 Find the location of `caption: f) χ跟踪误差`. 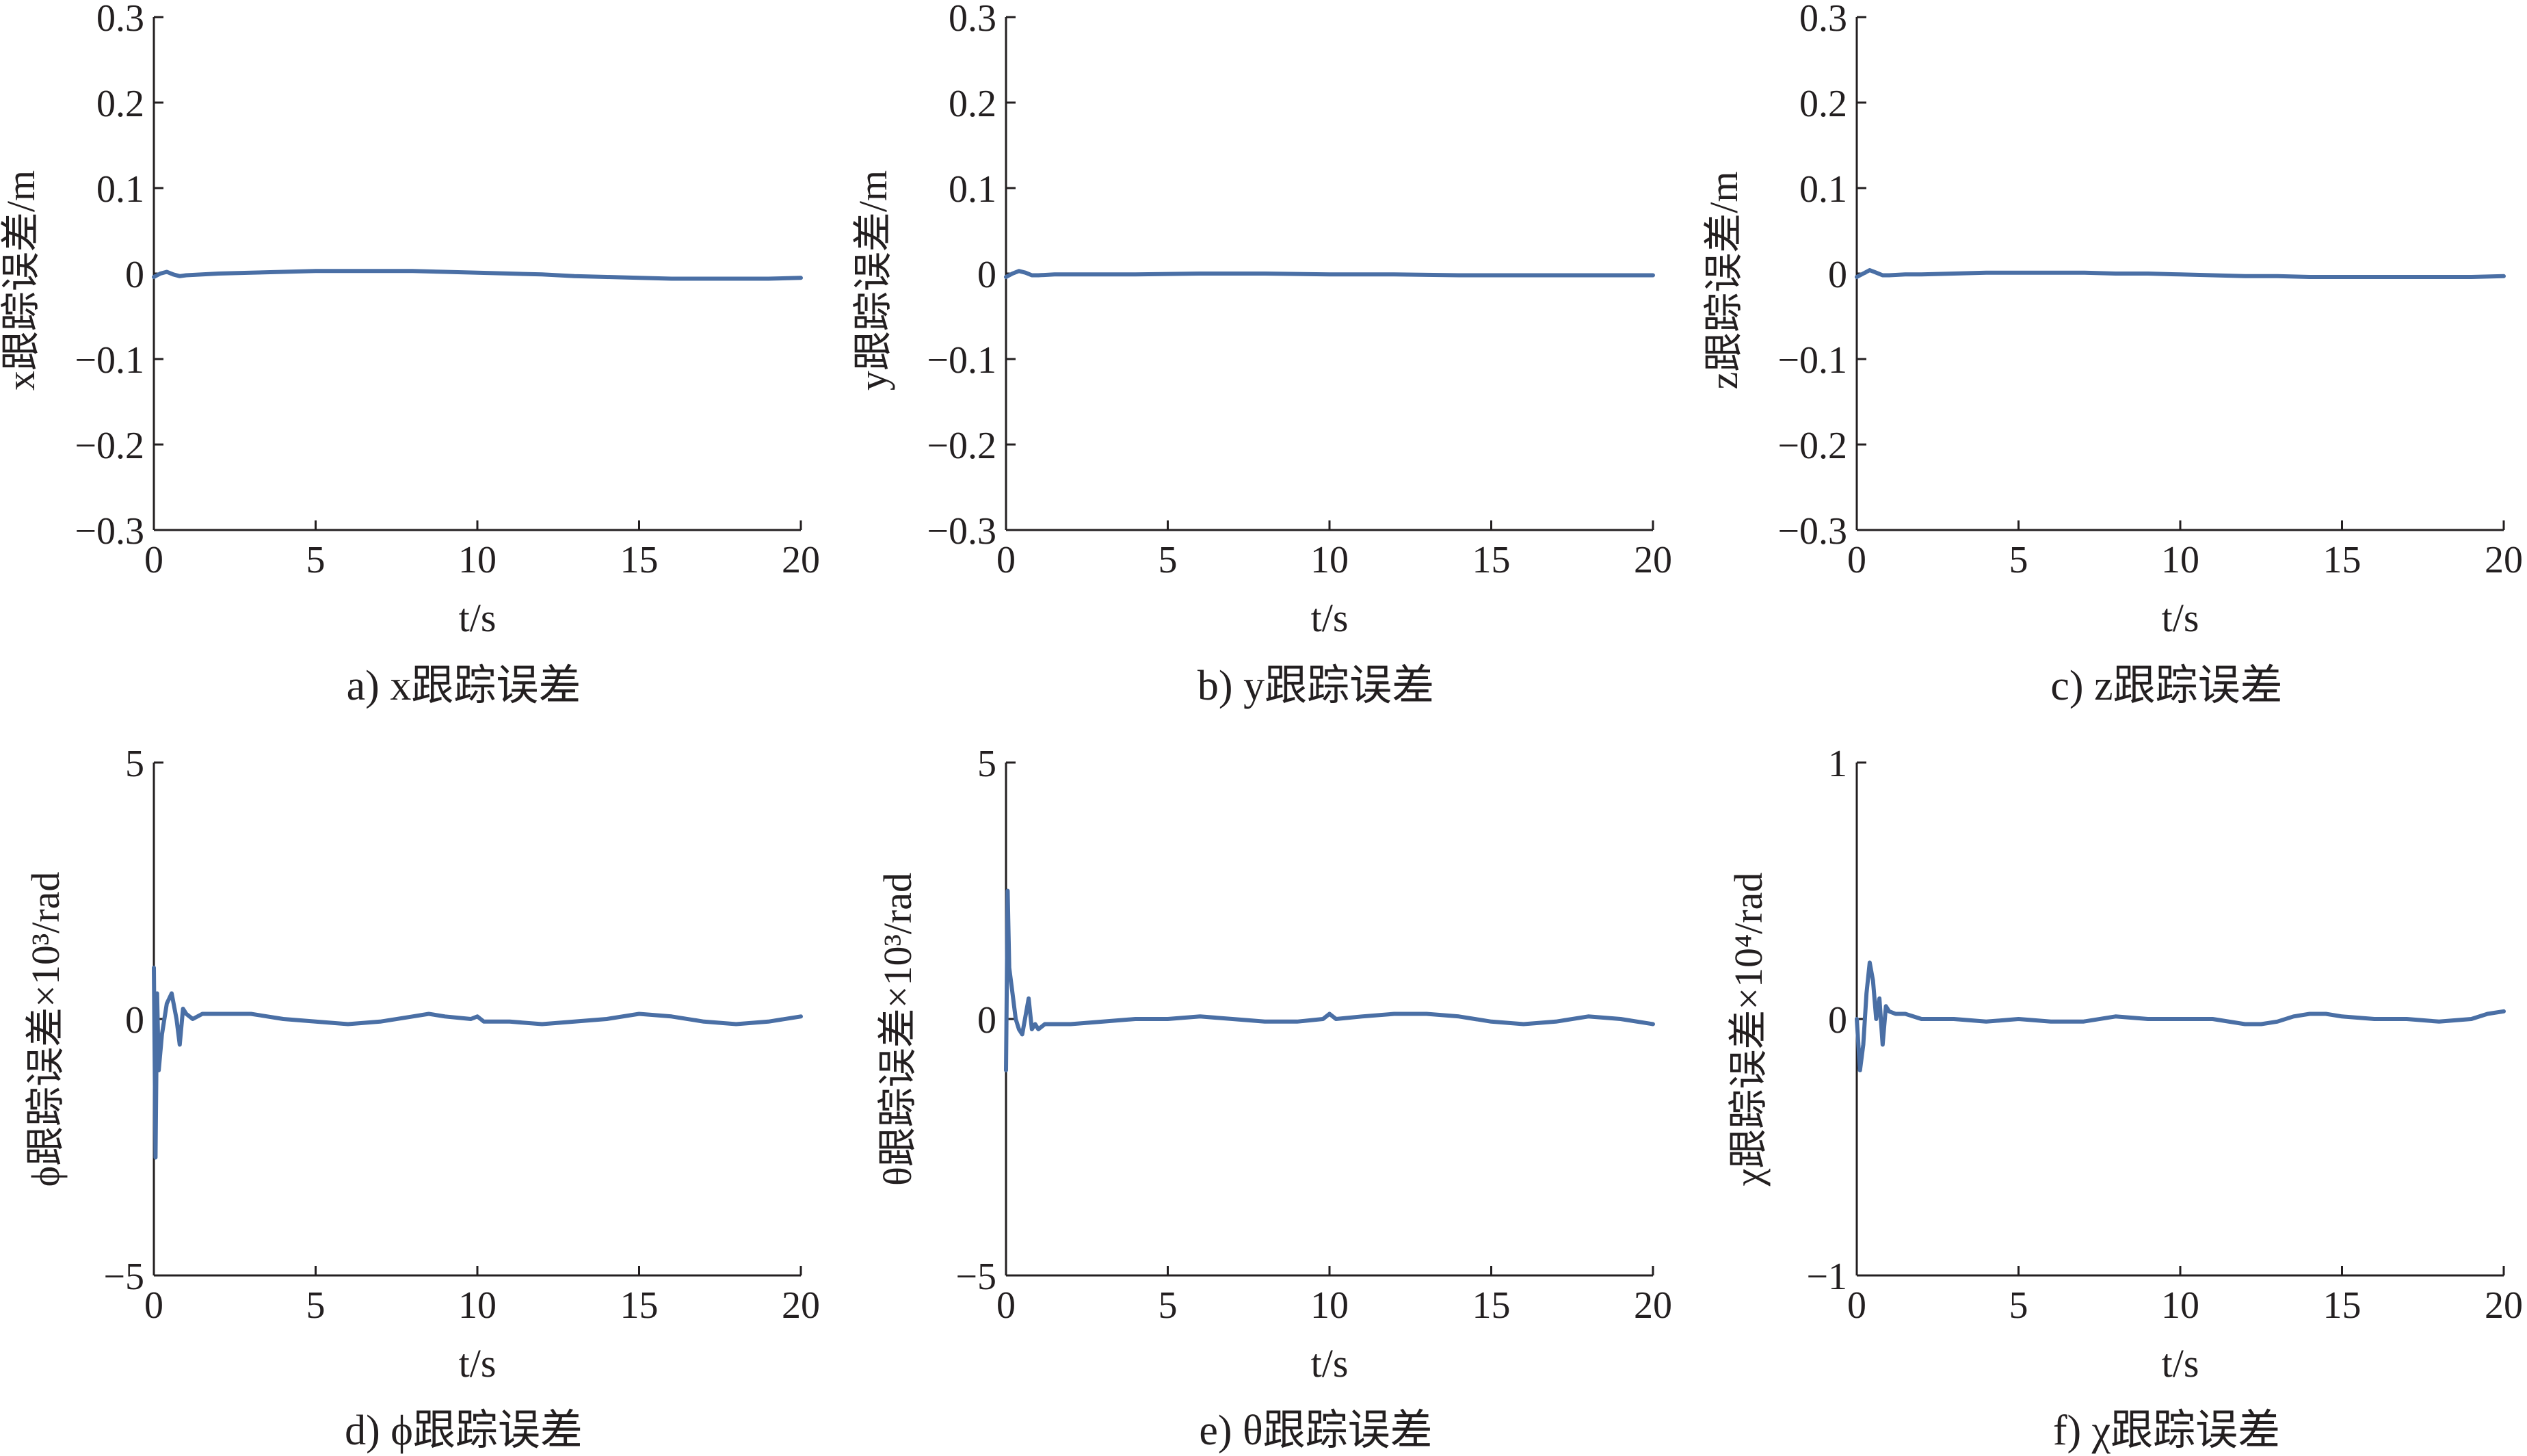

caption: f) χ跟踪误差 is located at coordinates (2167, 1430).